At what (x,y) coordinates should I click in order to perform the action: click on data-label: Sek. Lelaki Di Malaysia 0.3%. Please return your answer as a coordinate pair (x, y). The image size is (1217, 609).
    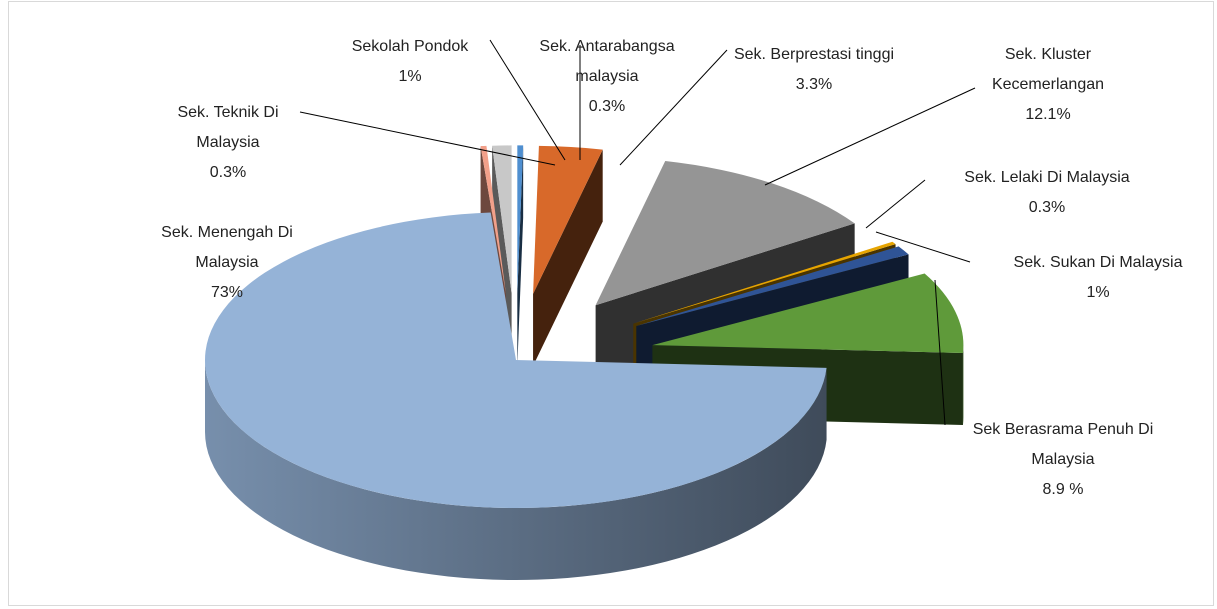
    Looking at the image, I should click on (1047, 193).